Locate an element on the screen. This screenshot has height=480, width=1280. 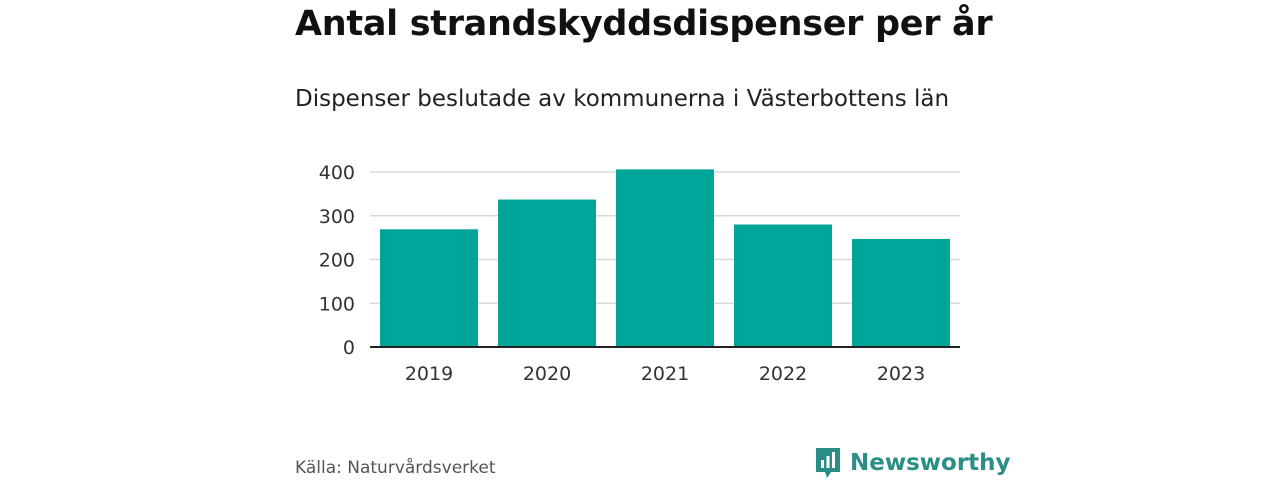
chart-title: Antal strandskyddsdispenser per år is located at coordinates (644, 24).